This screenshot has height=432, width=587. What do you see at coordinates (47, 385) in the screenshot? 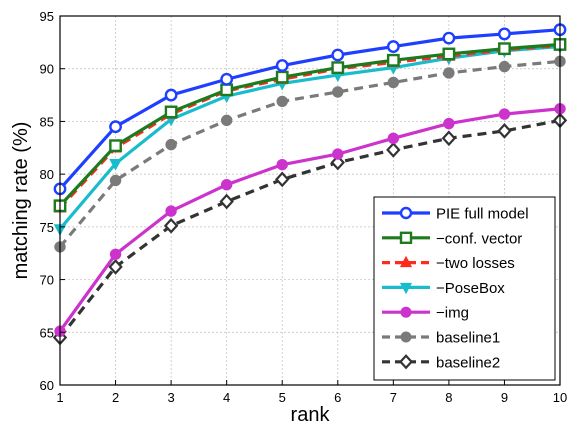
I see `y-tick-label: 60` at bounding box center [47, 385].